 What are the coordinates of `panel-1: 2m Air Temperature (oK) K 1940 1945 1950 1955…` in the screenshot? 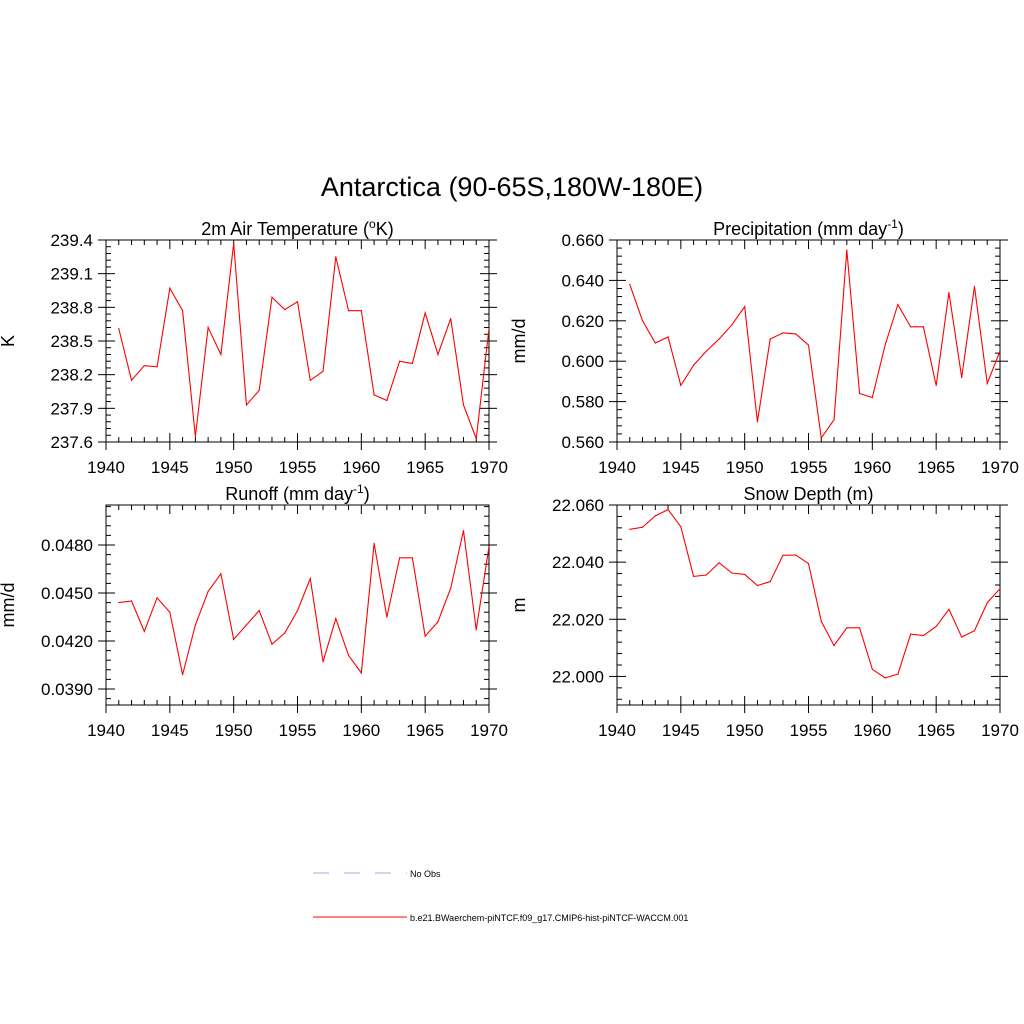 It's located at (254, 347).